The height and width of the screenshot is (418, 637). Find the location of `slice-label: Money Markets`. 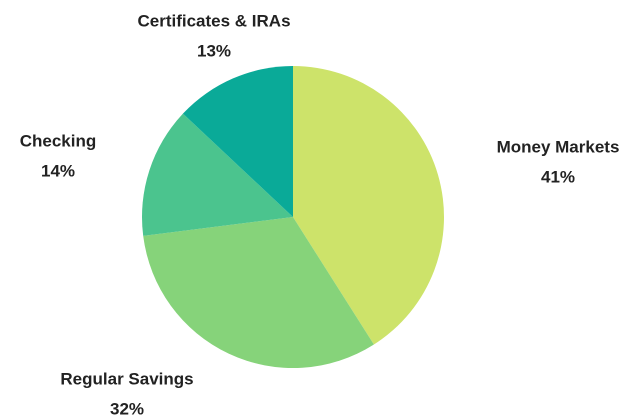

slice-label: Money Markets is located at coordinates (558, 146).